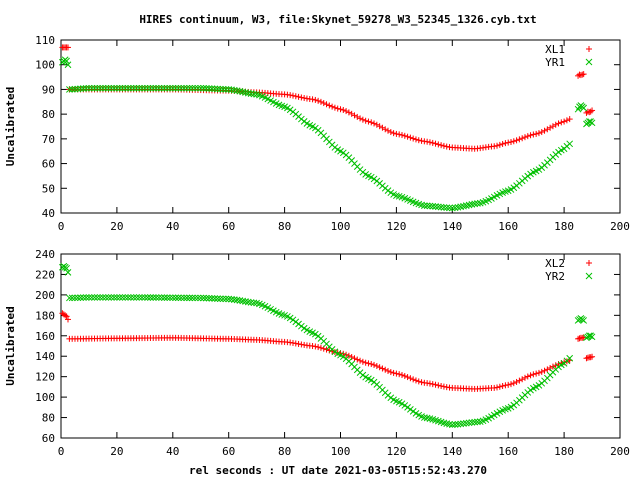  I want to click on x-tick-label: 60, so click(228, 226).